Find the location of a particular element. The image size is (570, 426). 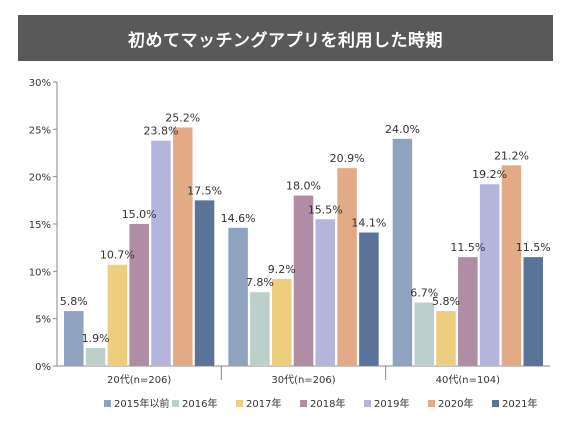

legend-label: 2018年 is located at coordinates (327, 403).